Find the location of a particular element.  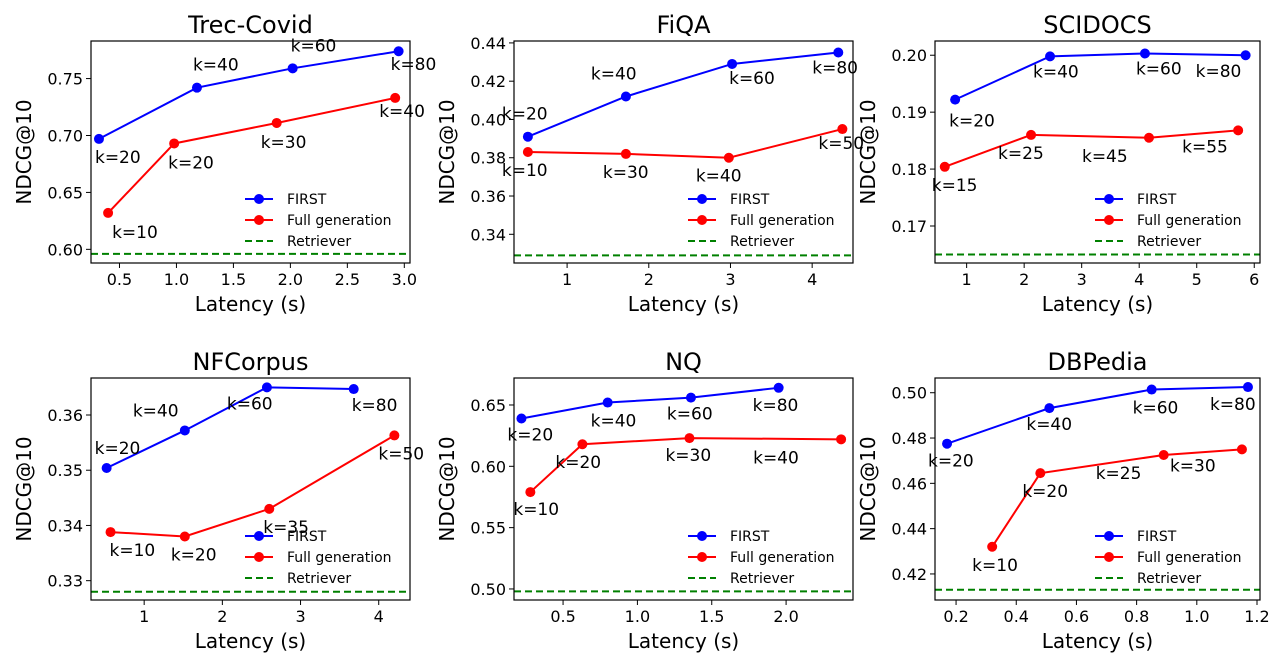

subplot-3-first-point-label: k=60 is located at coordinates (1159, 70).